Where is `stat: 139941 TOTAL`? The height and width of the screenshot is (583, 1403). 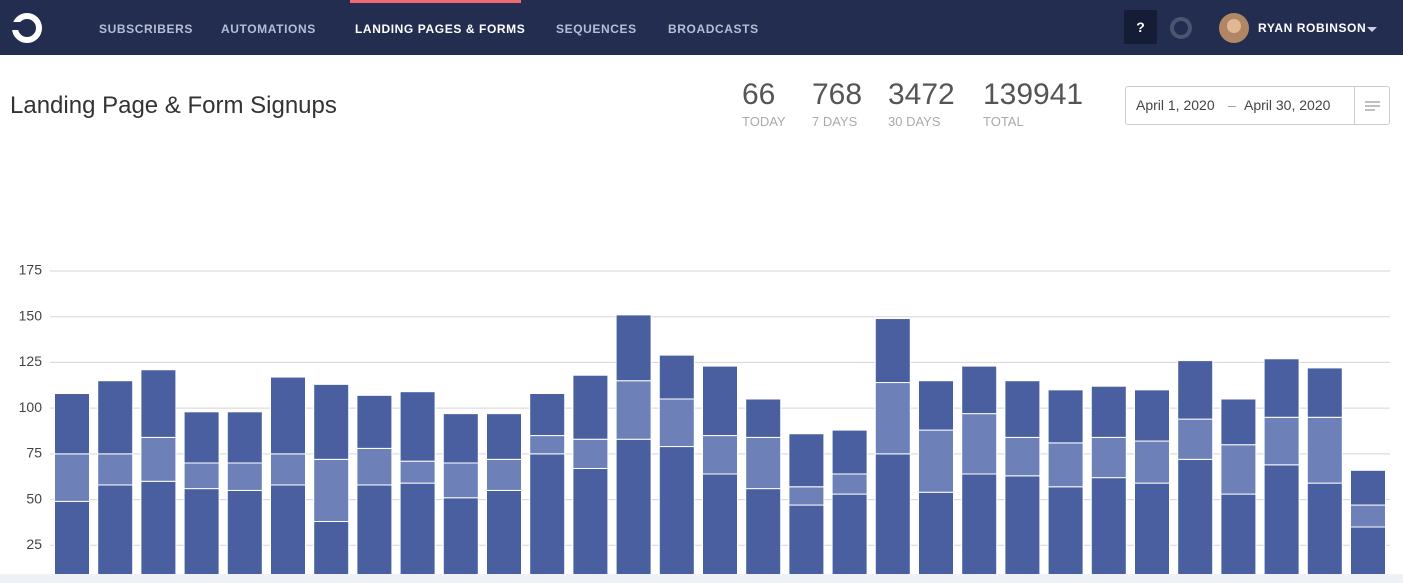 stat: 139941 TOTAL is located at coordinates (1033, 103).